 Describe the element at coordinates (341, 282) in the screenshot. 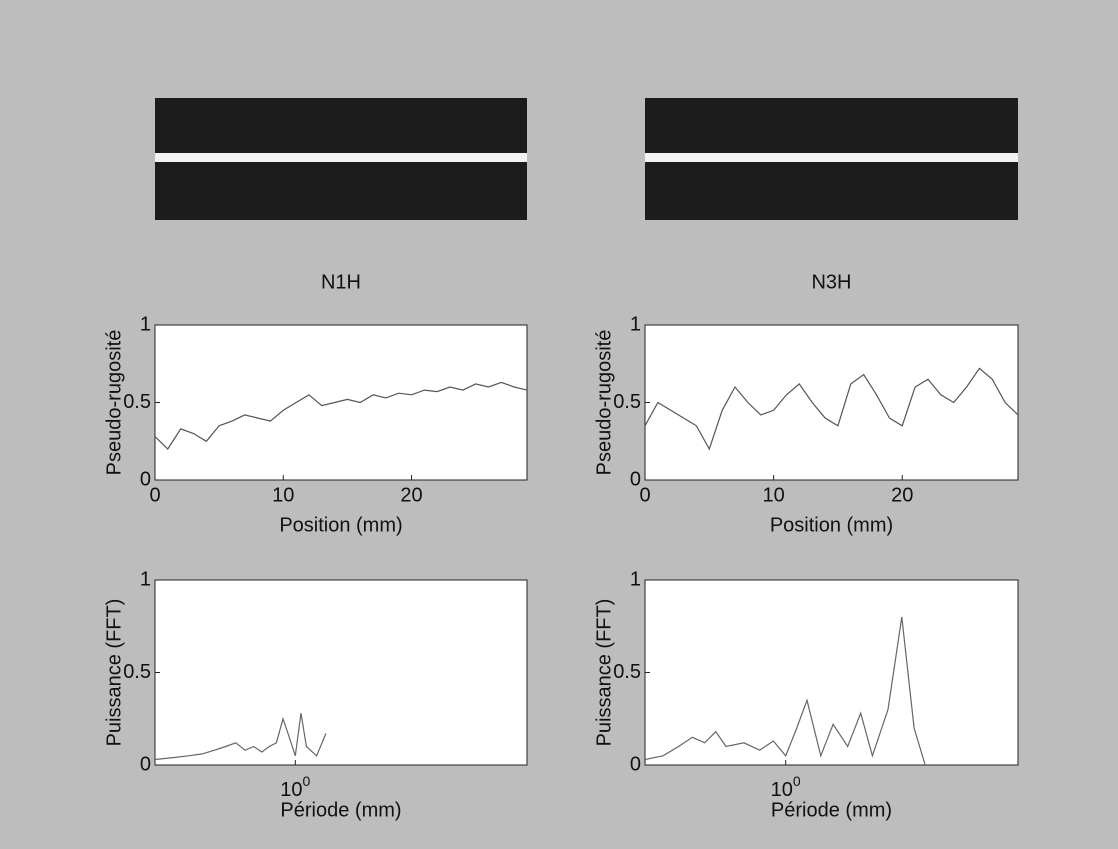

I see `chart-title: N1H` at that location.